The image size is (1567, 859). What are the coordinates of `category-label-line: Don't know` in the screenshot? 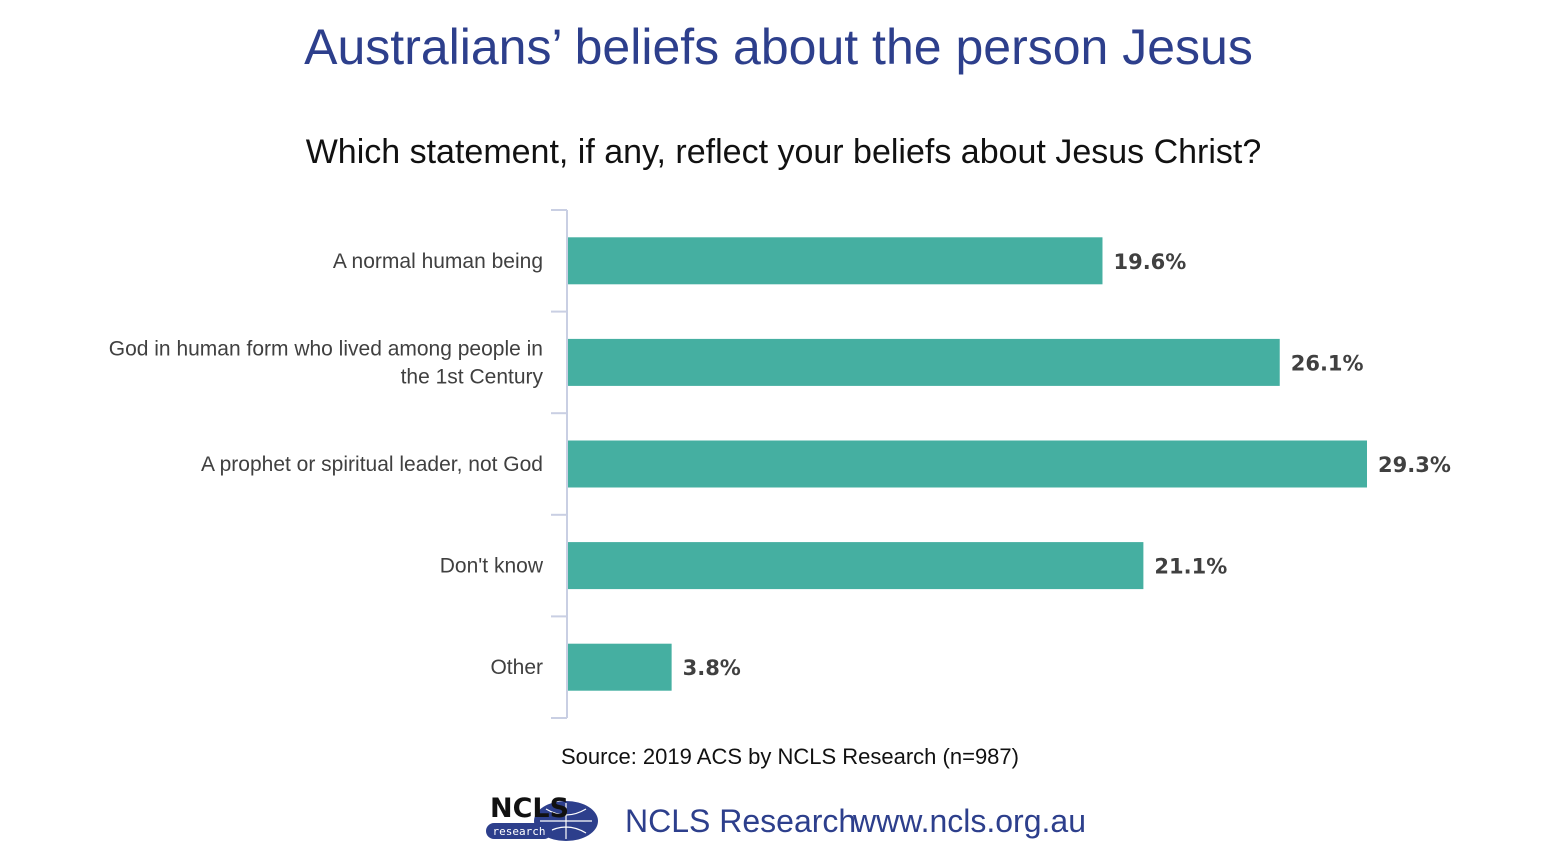 It's located at (492, 566).